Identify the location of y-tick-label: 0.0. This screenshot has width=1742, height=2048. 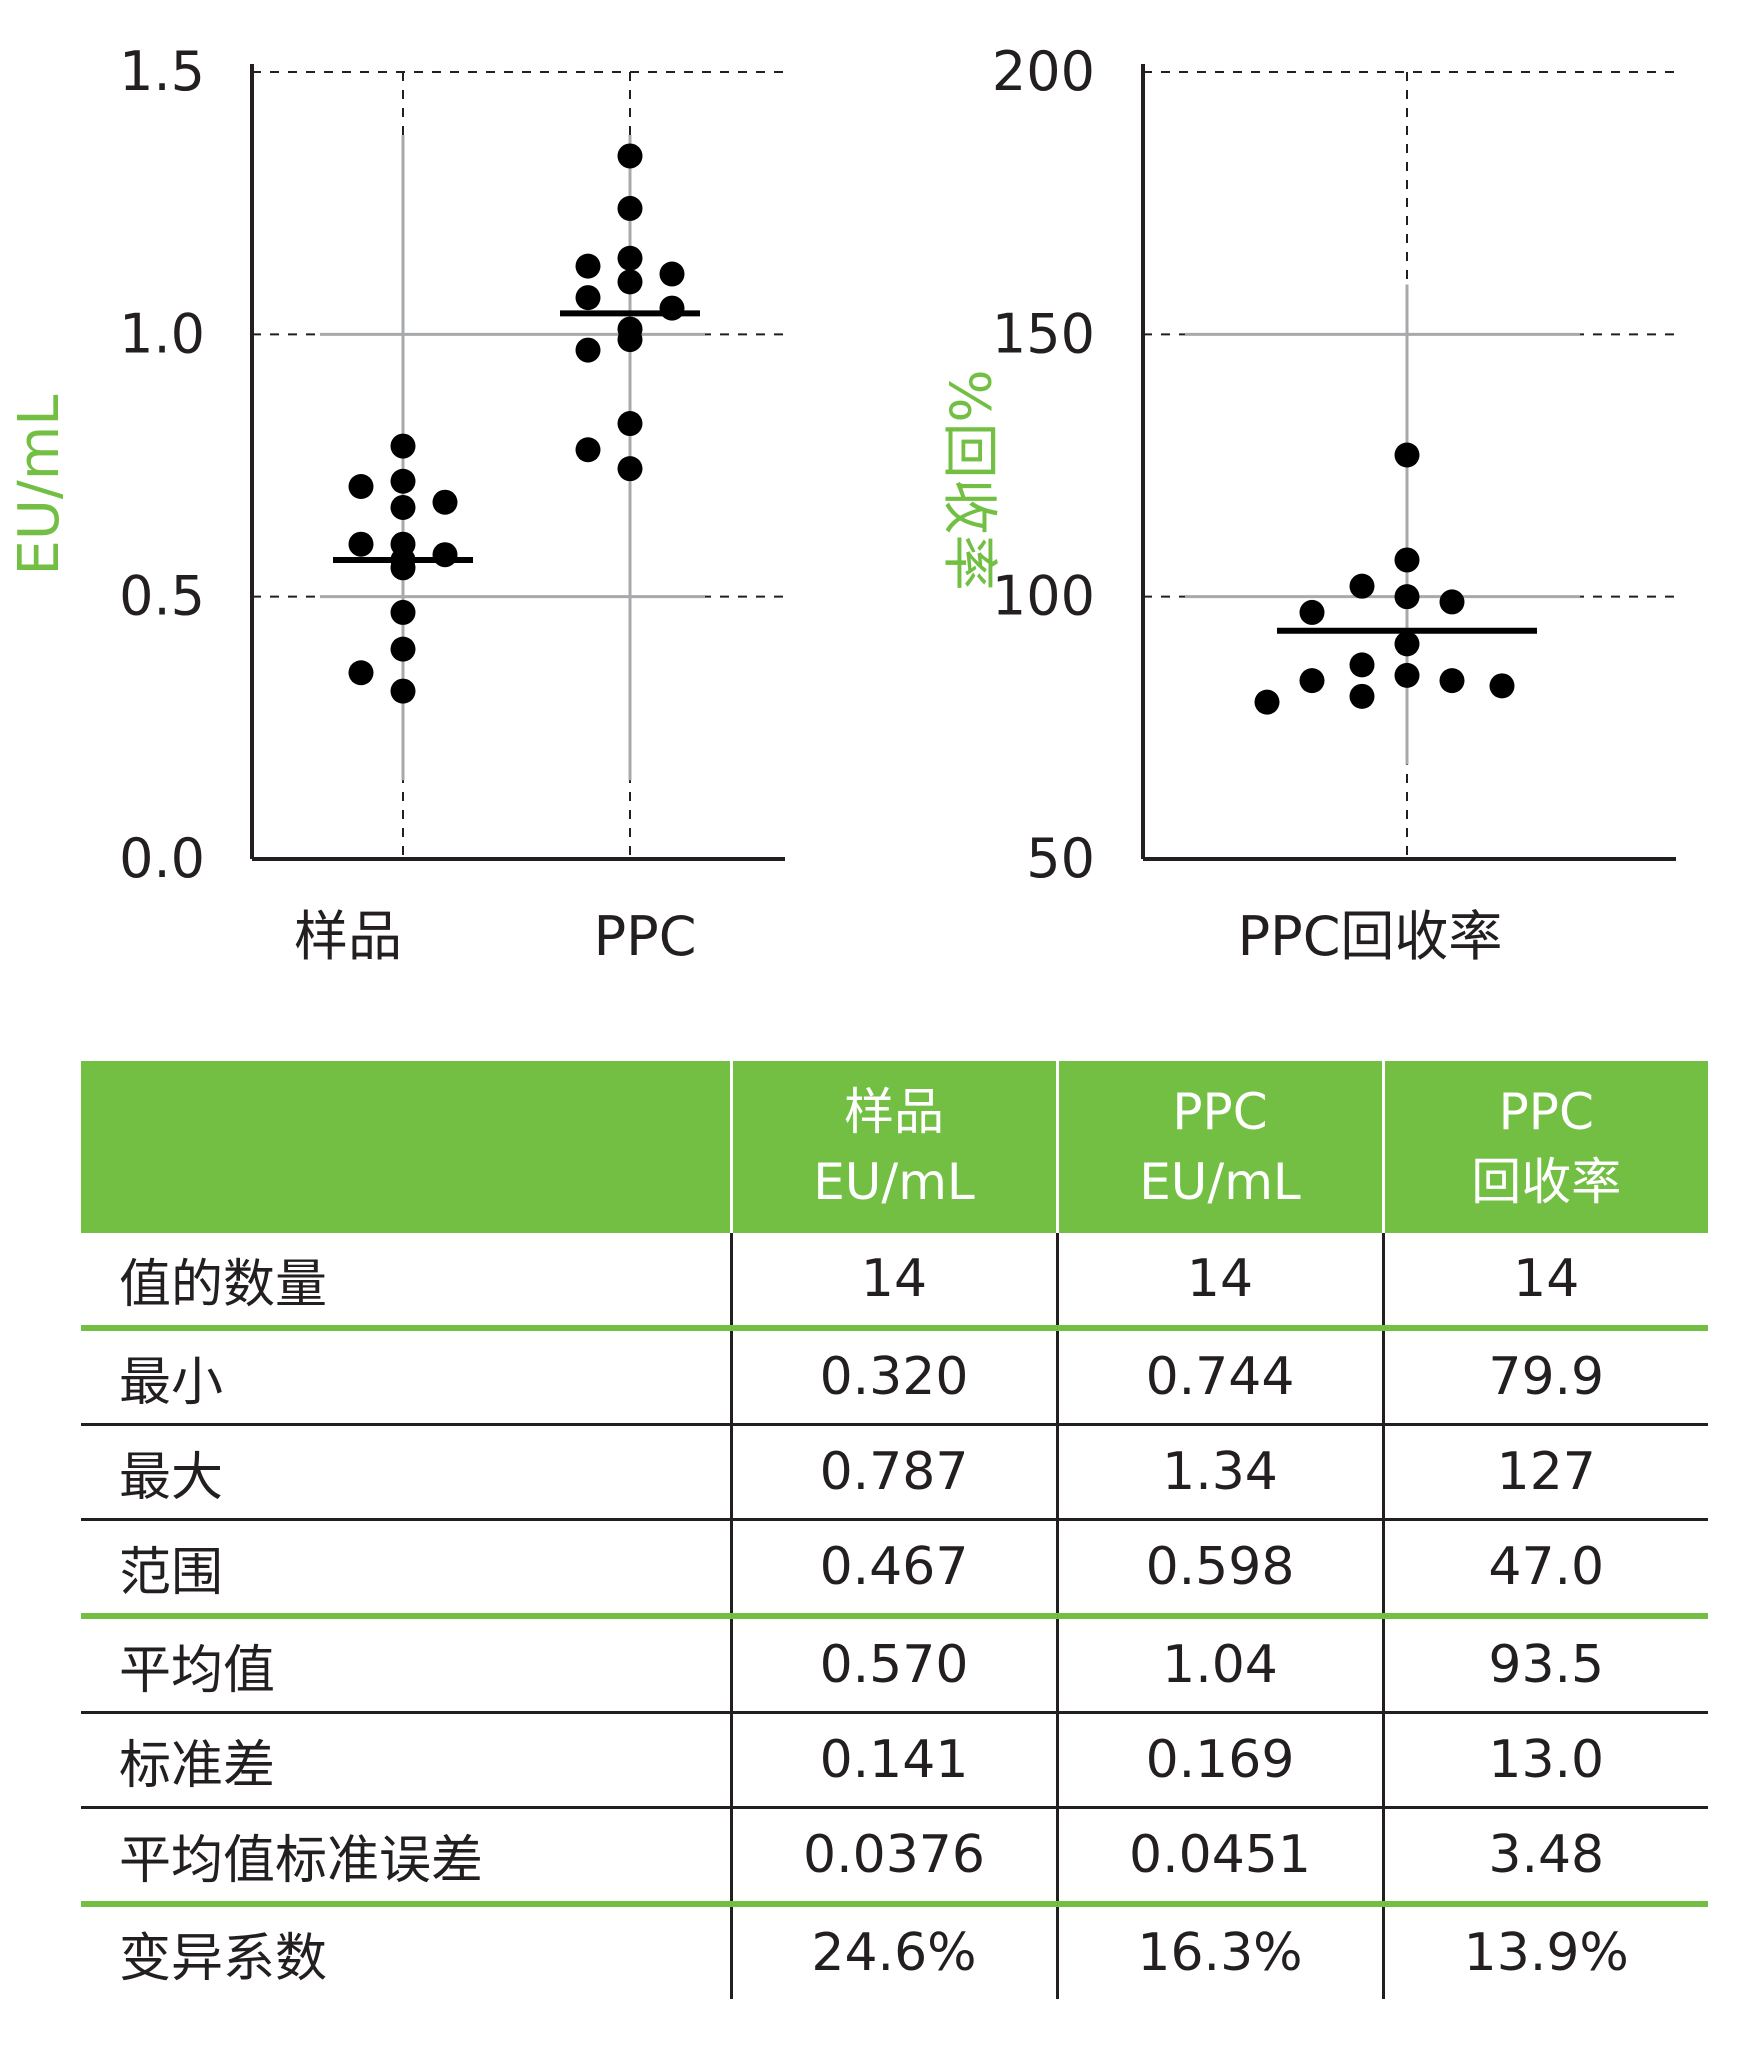
(162, 858).